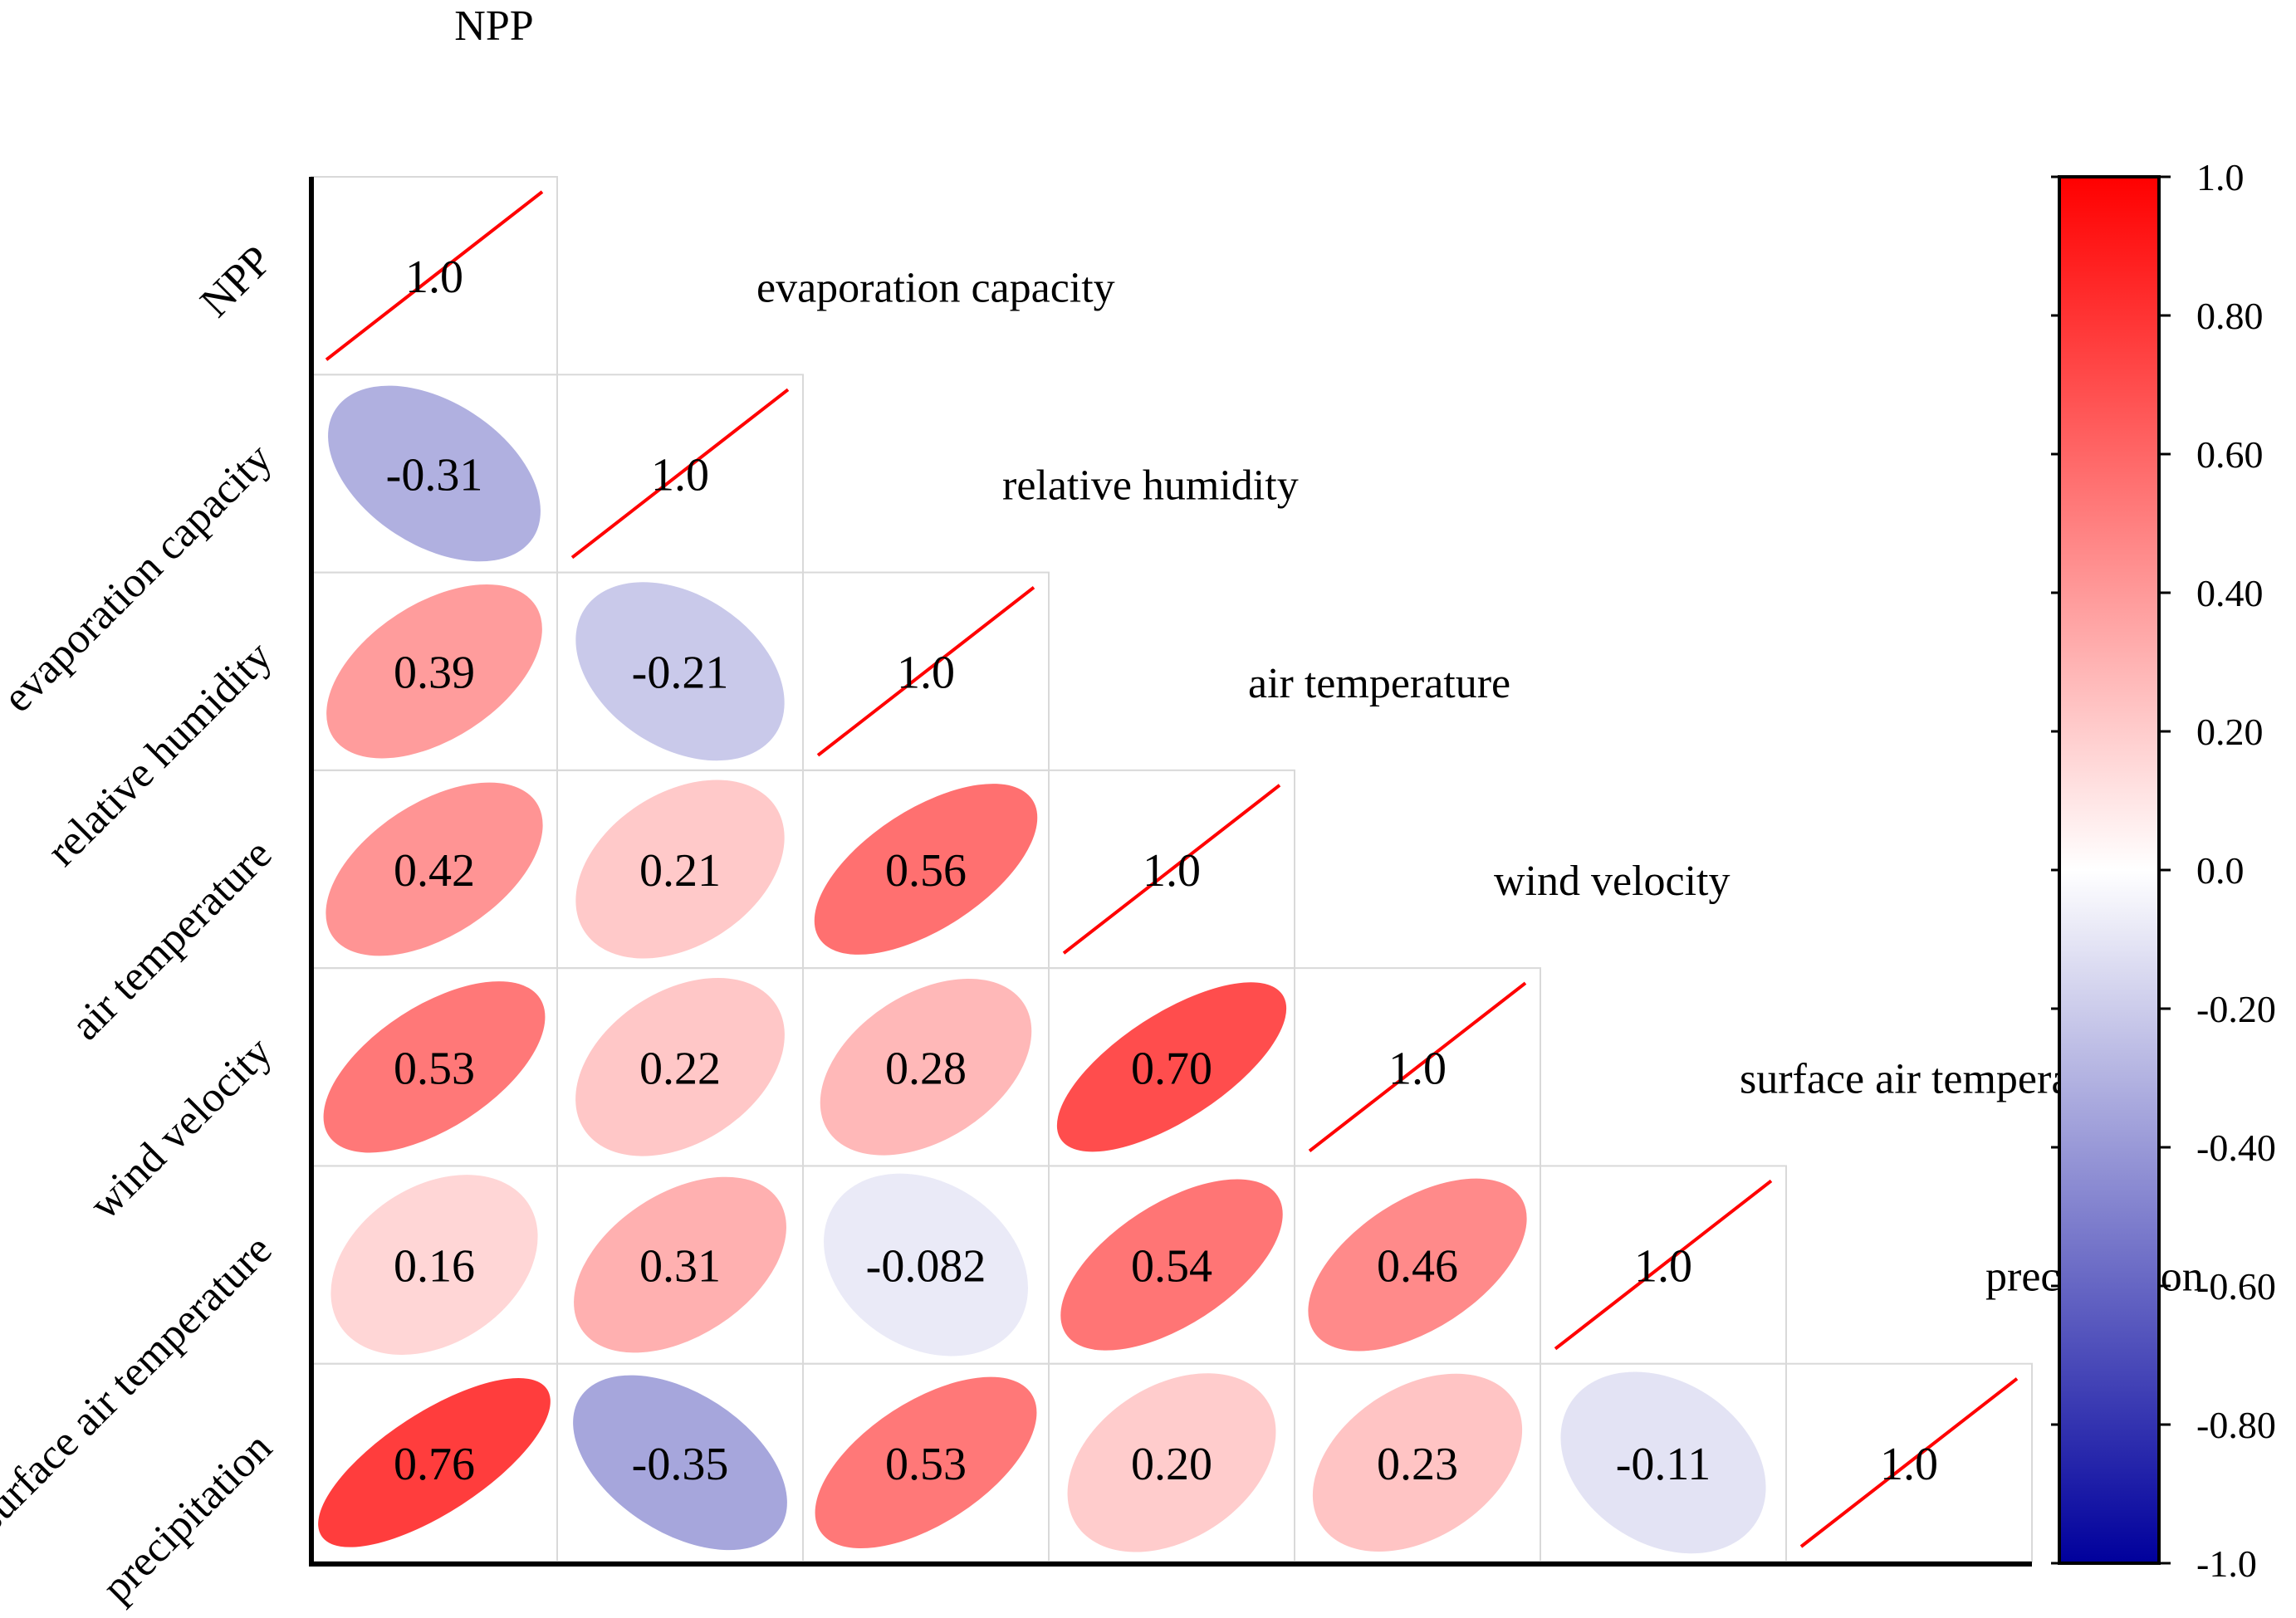 The image size is (2296, 1618). Describe the element at coordinates (935, 287) in the screenshot. I see `top-label-1: evaporation capacity` at that location.